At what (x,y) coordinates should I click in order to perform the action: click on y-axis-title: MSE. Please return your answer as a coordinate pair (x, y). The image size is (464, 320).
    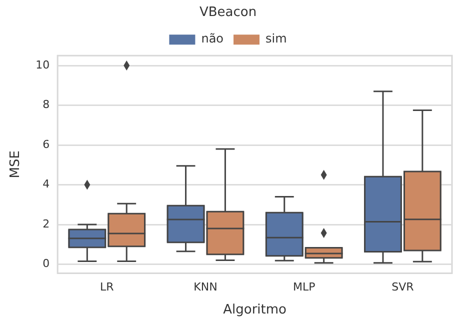
    Looking at the image, I should click on (16, 164).